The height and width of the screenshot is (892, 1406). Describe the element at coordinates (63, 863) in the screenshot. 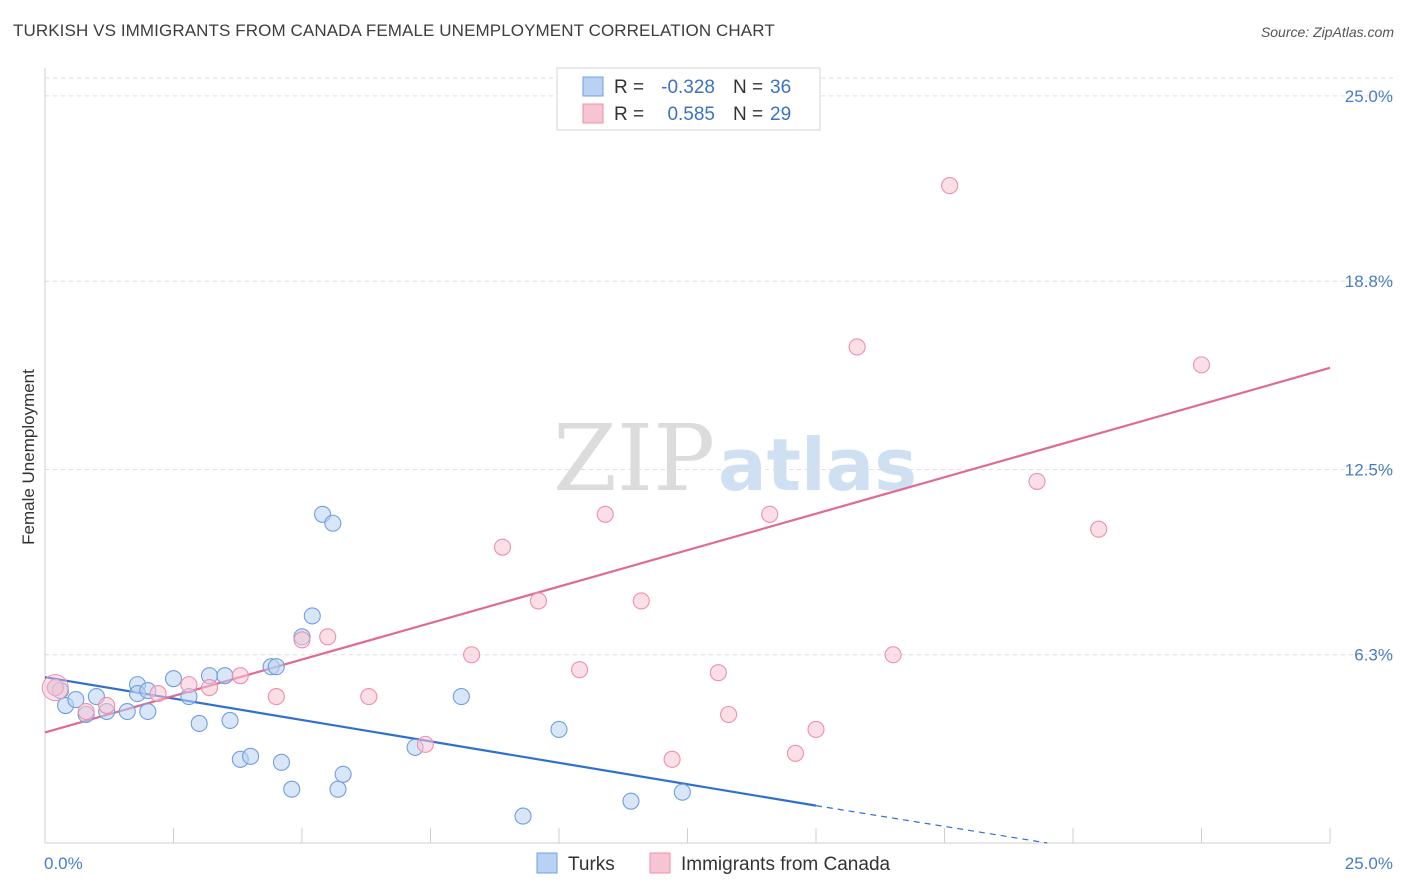

I see `x-tick-label-min: 0.0%` at that location.